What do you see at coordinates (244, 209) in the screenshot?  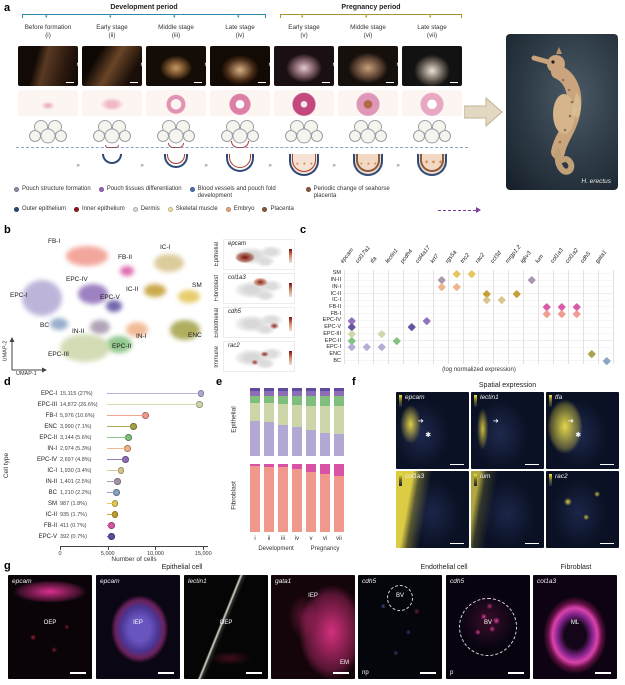 I see `legend-label: Embryo` at bounding box center [244, 209].